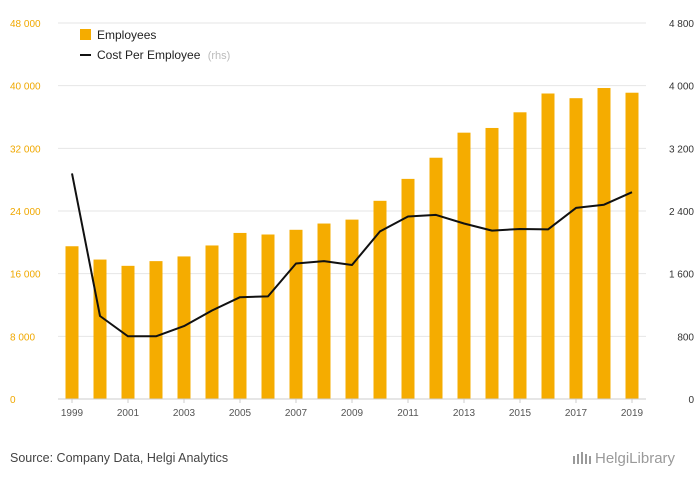 This screenshot has width=700, height=483. I want to click on legend-label-cost-name: Cost Per Employee, so click(149, 55).